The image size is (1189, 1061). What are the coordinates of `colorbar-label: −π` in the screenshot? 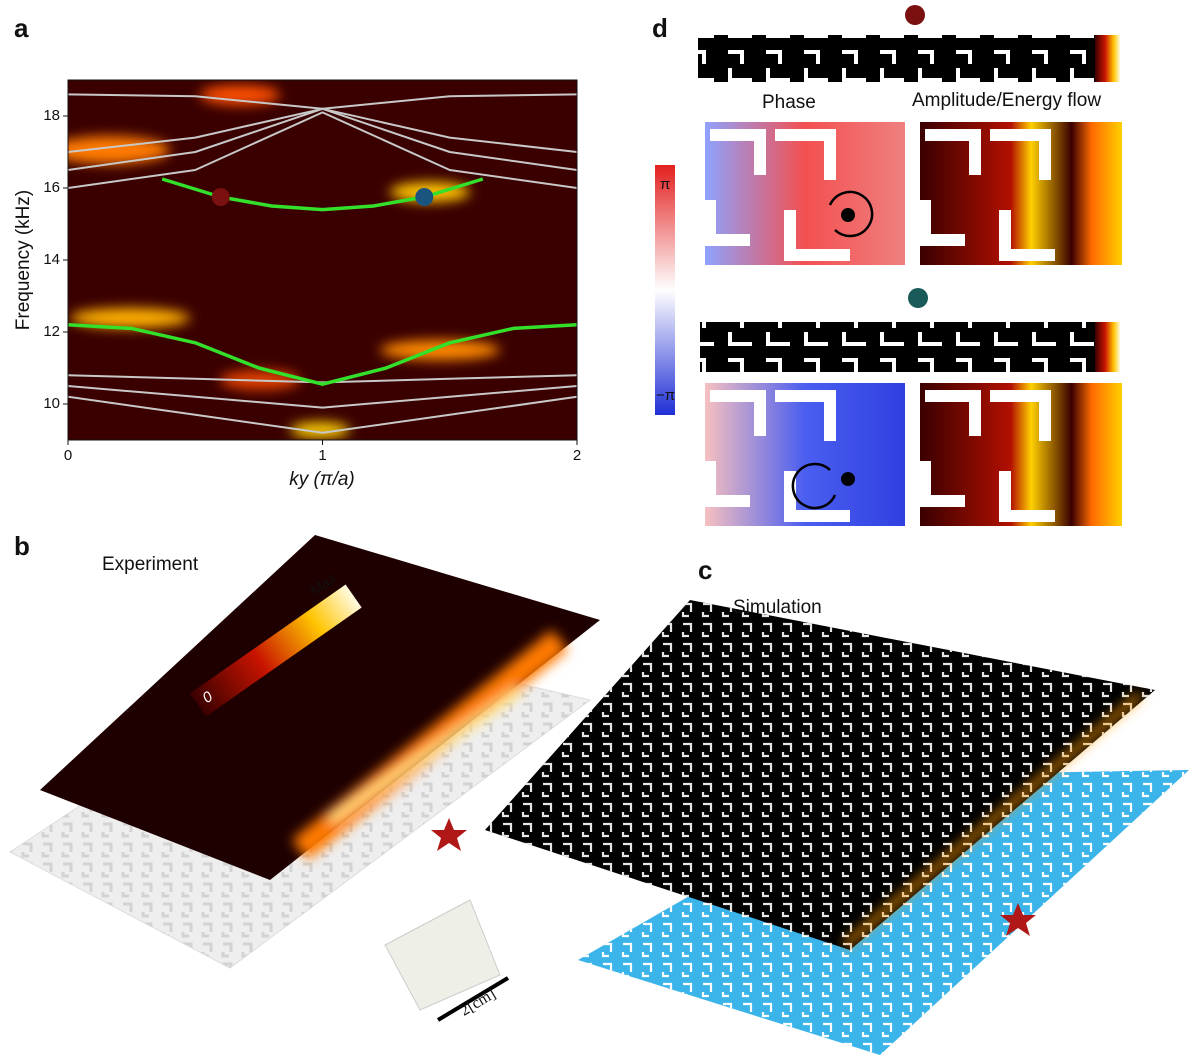 It's located at (665, 395).